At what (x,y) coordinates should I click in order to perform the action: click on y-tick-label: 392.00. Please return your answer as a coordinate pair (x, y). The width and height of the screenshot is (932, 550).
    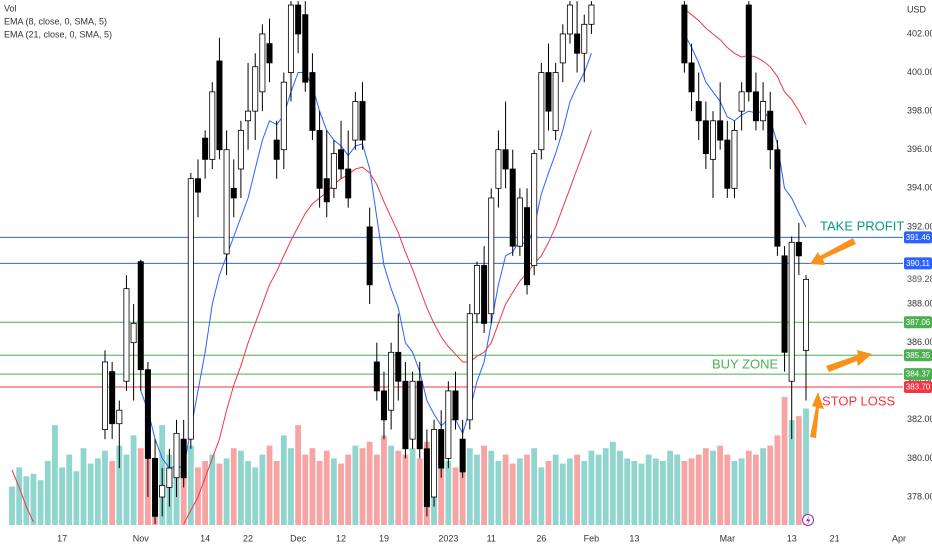
    Looking at the image, I should click on (919, 226).